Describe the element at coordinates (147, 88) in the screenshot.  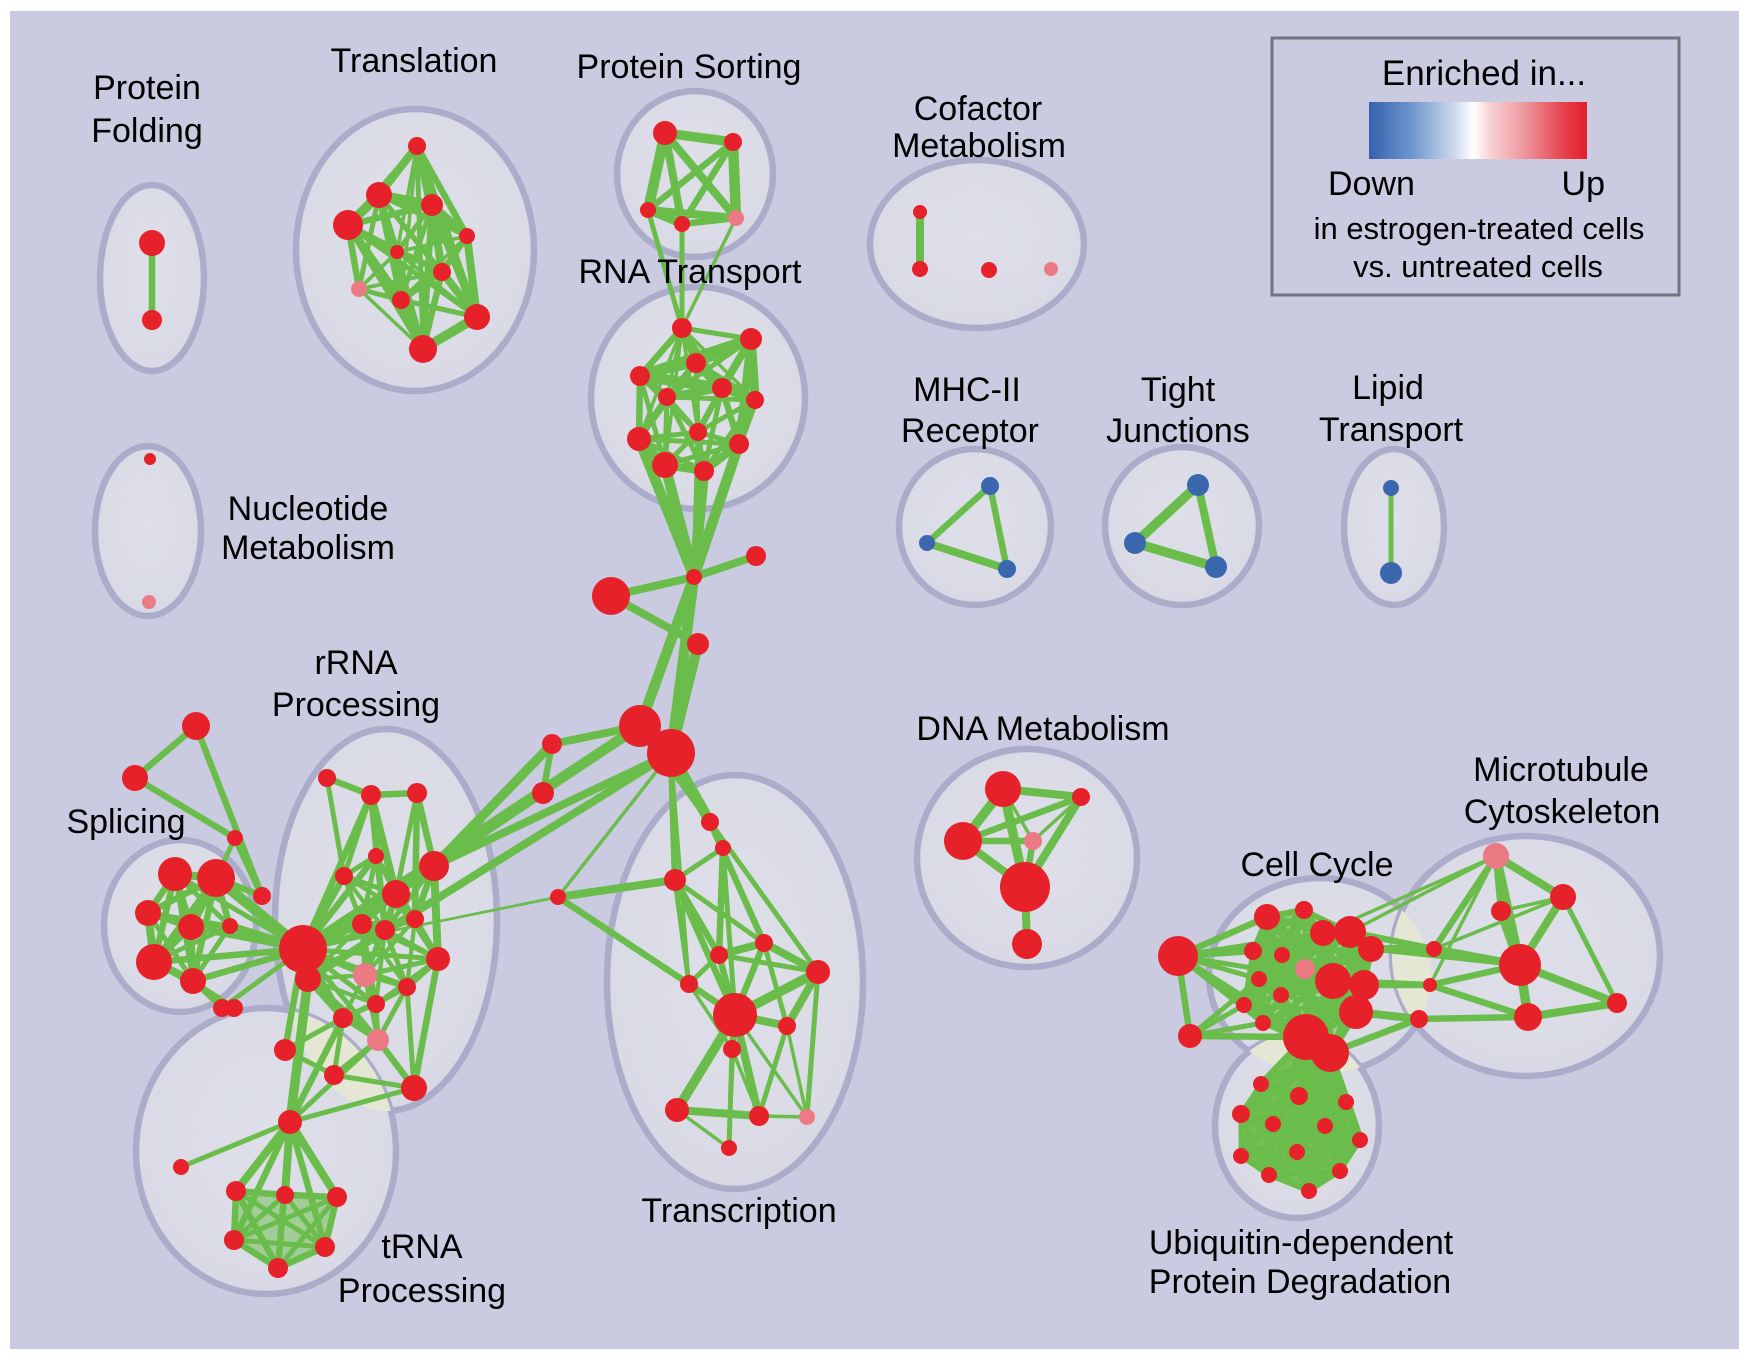
I see `svg-text: Protein` at that location.